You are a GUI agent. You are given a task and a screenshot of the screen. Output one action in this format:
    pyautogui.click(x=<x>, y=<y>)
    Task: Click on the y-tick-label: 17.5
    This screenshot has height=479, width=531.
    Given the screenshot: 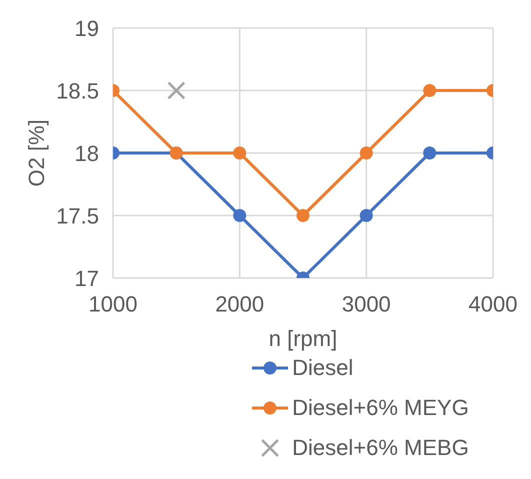 What is the action you would take?
    pyautogui.click(x=77, y=215)
    